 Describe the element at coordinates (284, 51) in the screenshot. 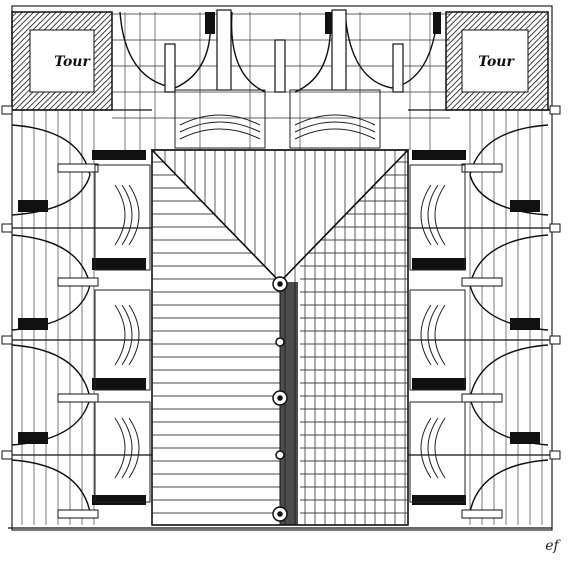

I see `top-piers` at that location.